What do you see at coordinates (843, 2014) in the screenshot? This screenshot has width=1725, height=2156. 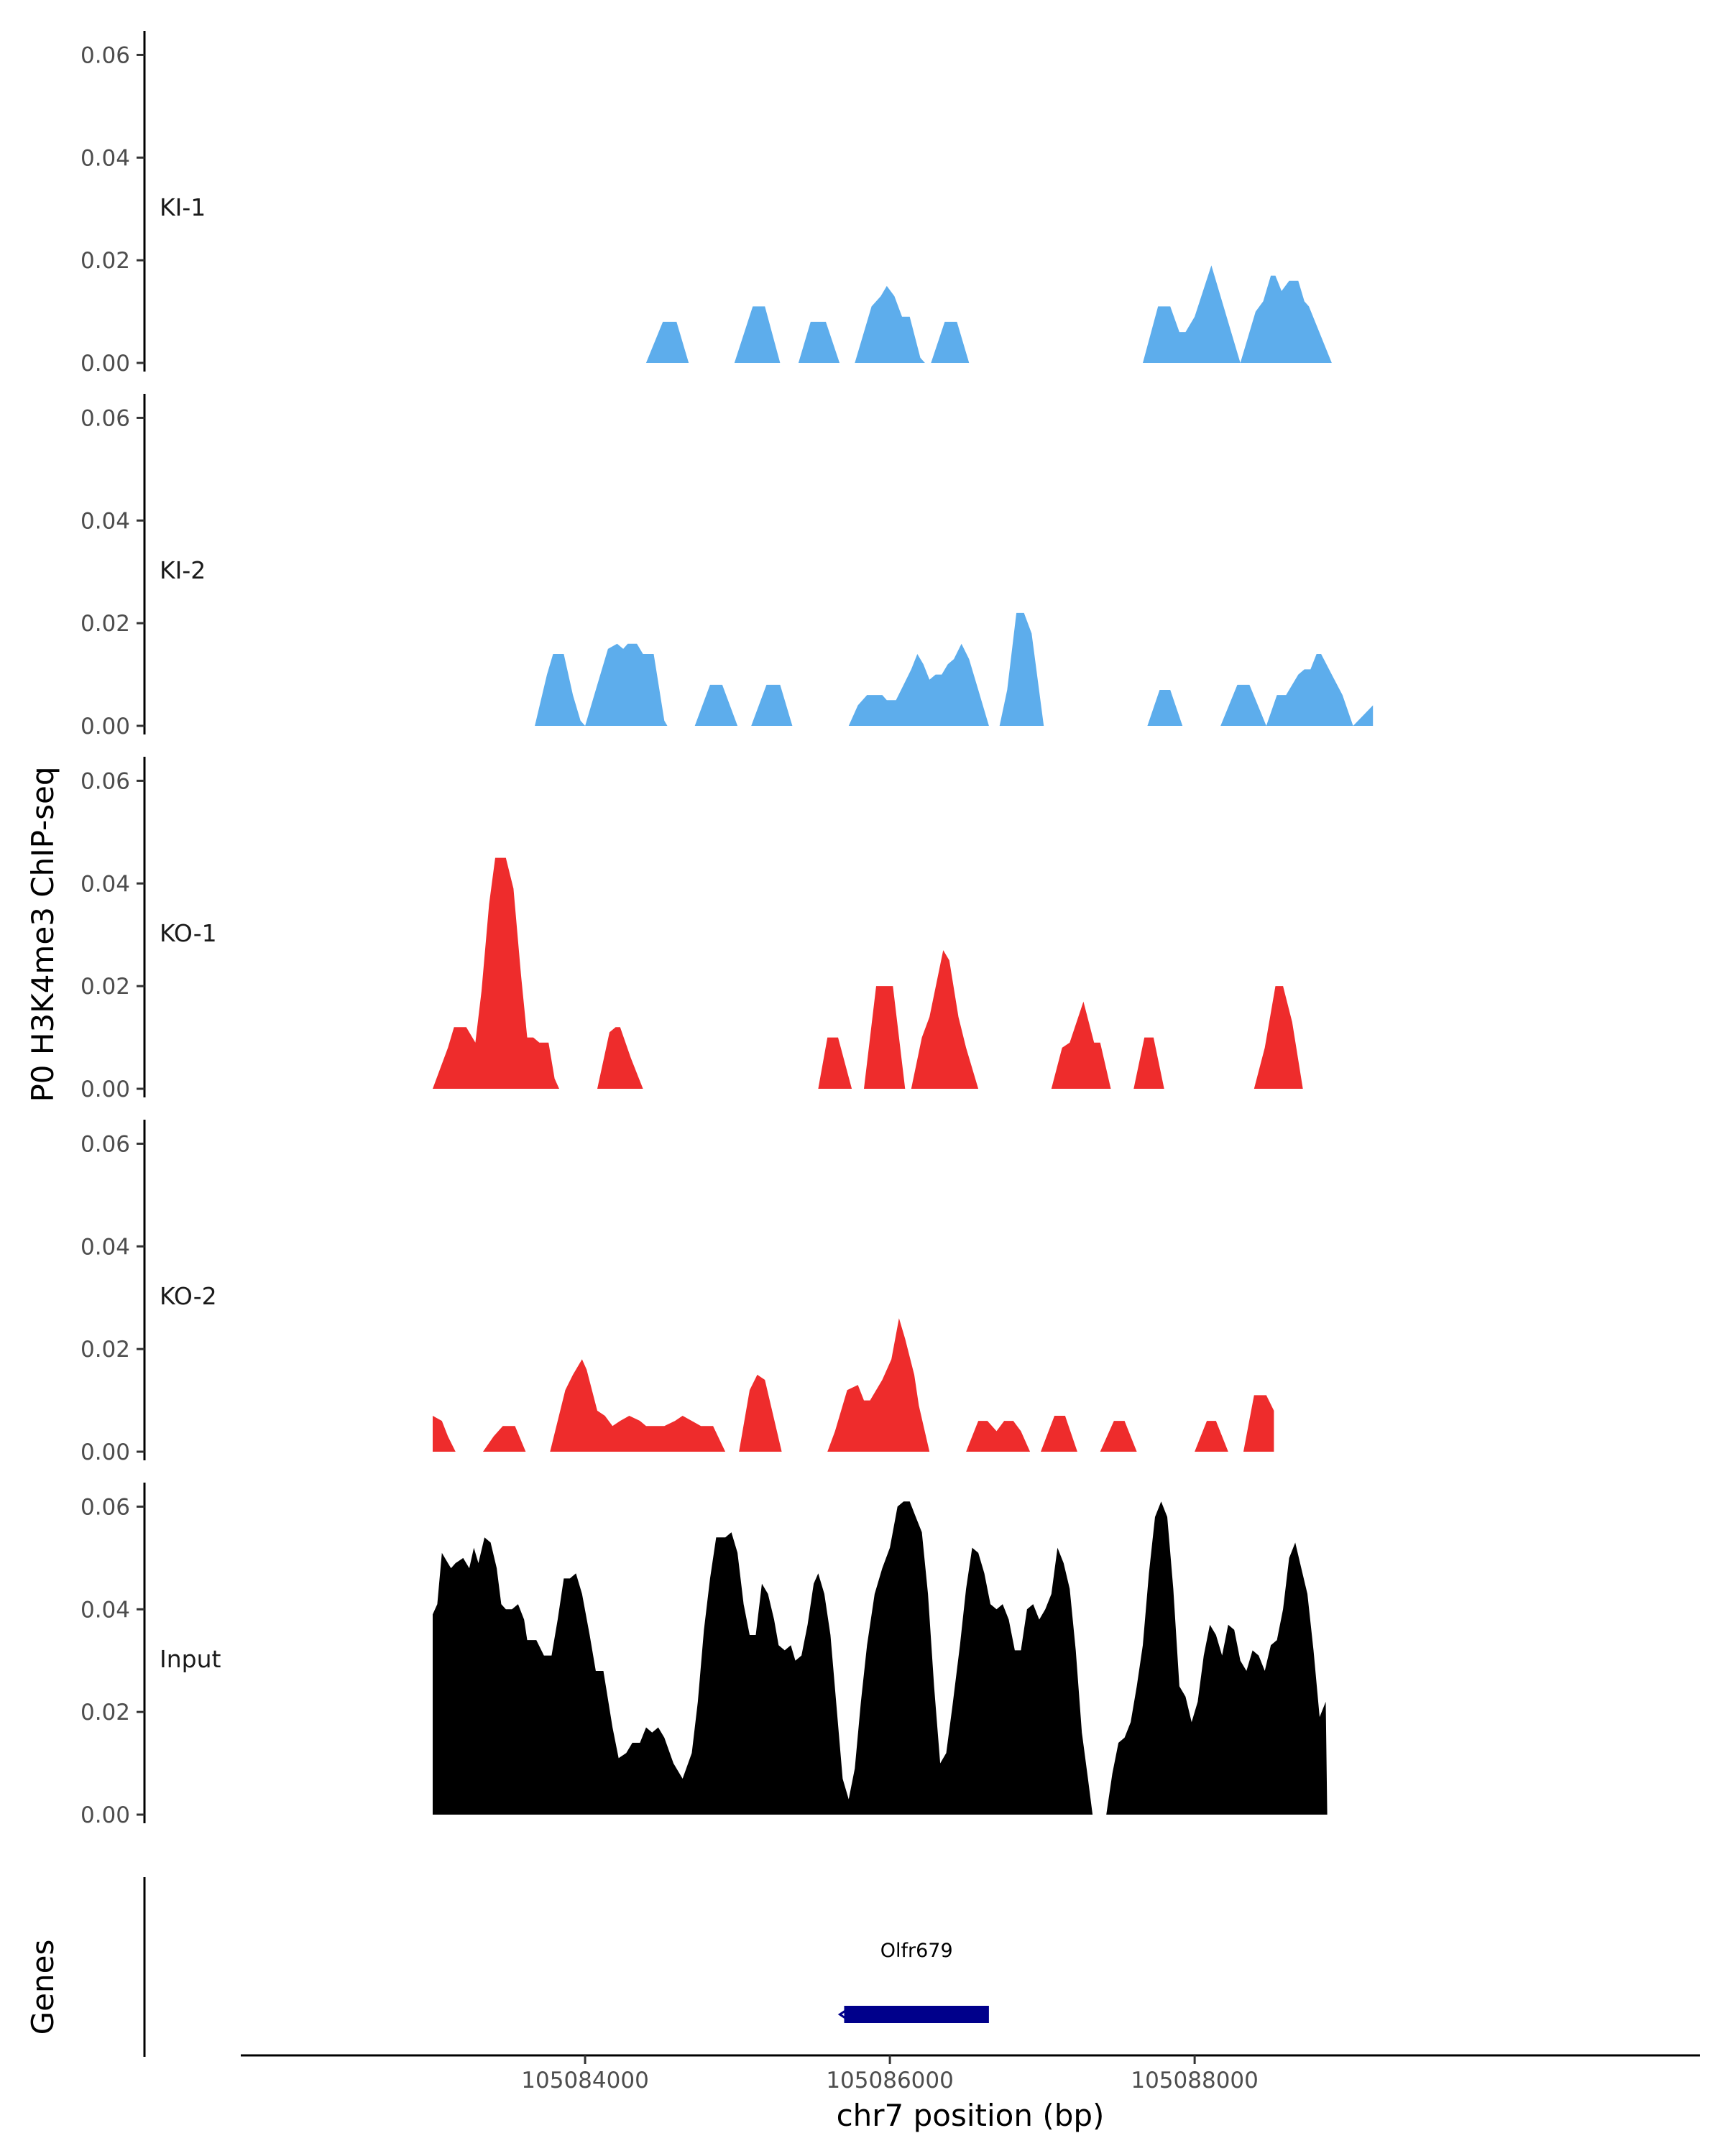 I see `strand-arrow` at bounding box center [843, 2014].